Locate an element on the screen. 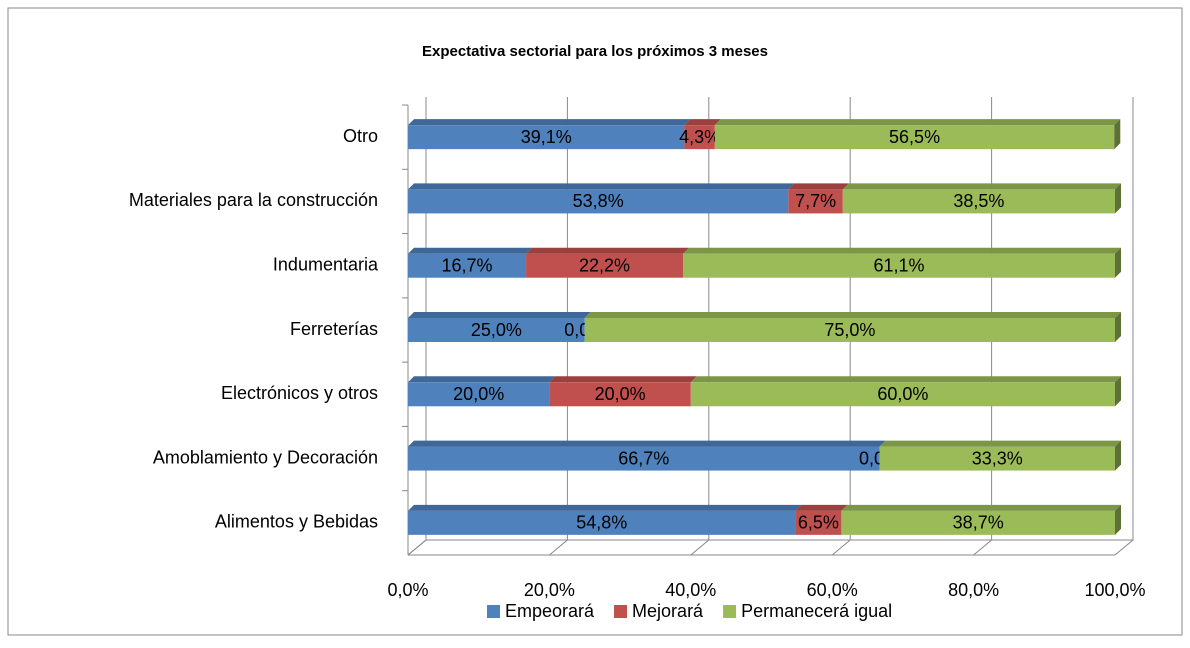 The width and height of the screenshot is (1190, 648). data-label: 4,3% is located at coordinates (699, 137).